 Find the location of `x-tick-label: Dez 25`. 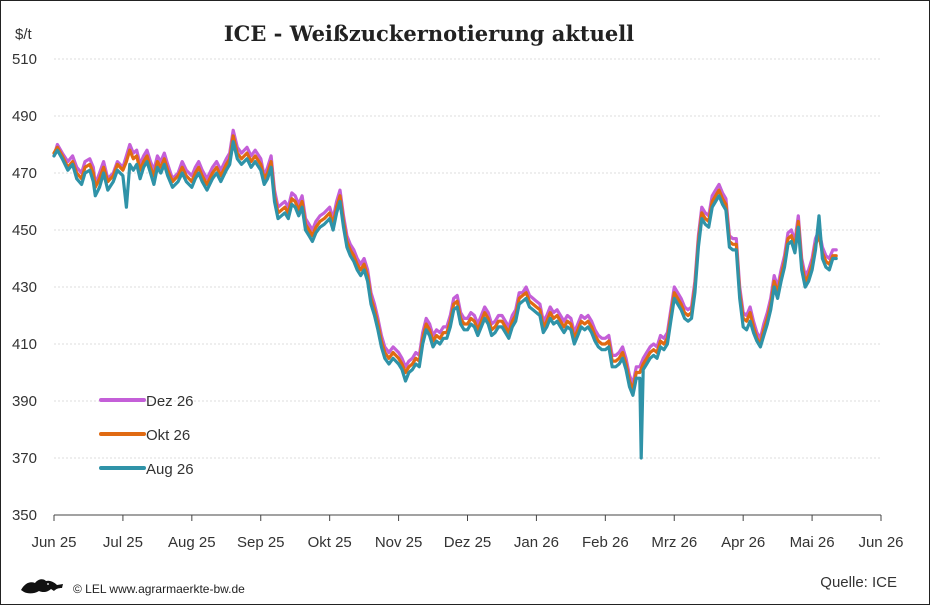

x-tick-label: Dez 25 is located at coordinates (468, 542).